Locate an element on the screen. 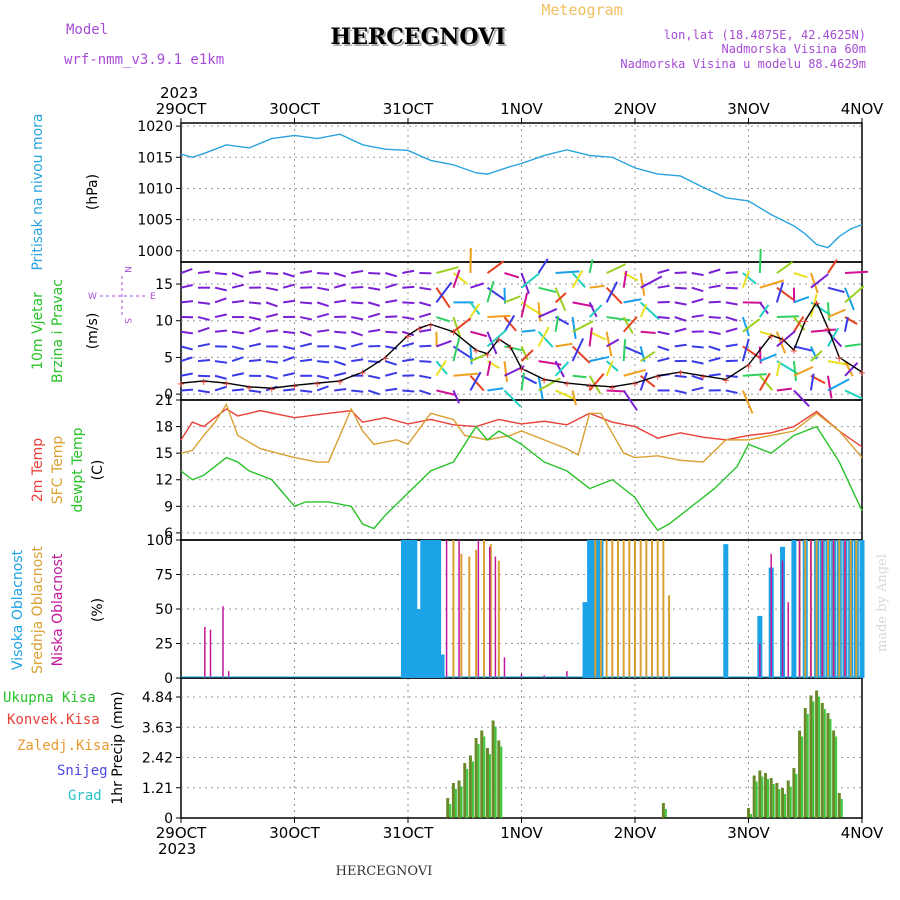  y-tick-label: 9 is located at coordinates (168, 507).